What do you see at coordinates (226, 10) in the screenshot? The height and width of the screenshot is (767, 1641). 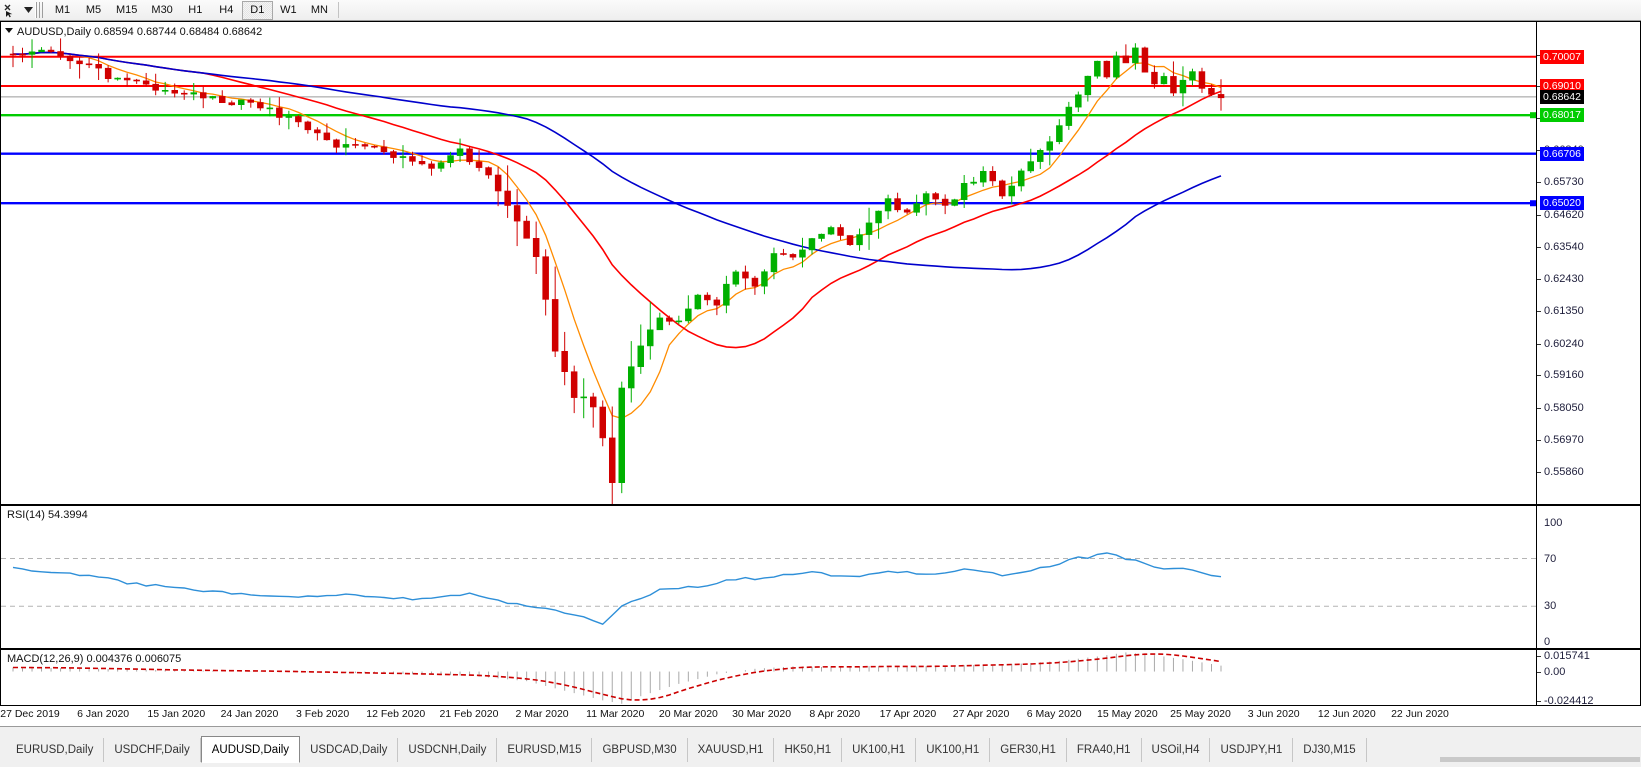 I see `timeframe-button-h4: H4` at bounding box center [226, 10].